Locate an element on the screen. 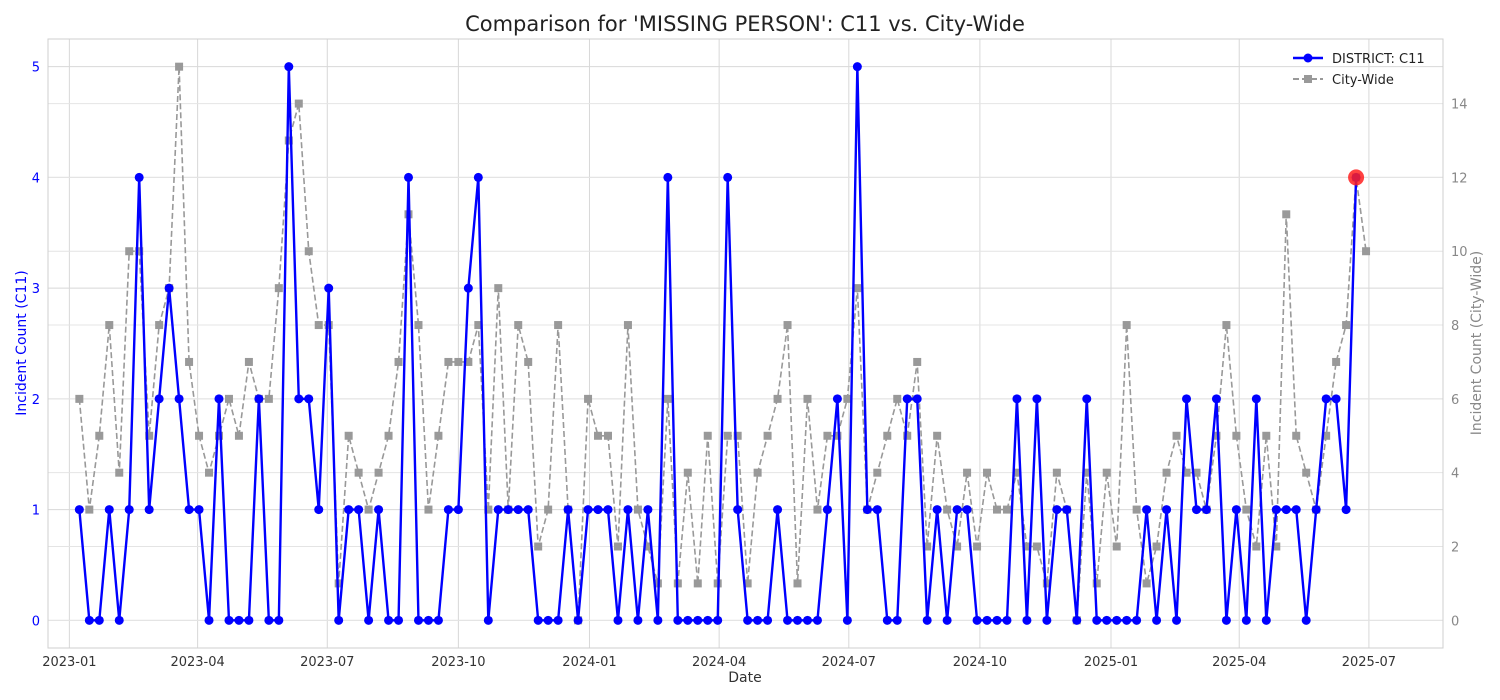  right-y-tick-label: 2 is located at coordinates (1455, 548).